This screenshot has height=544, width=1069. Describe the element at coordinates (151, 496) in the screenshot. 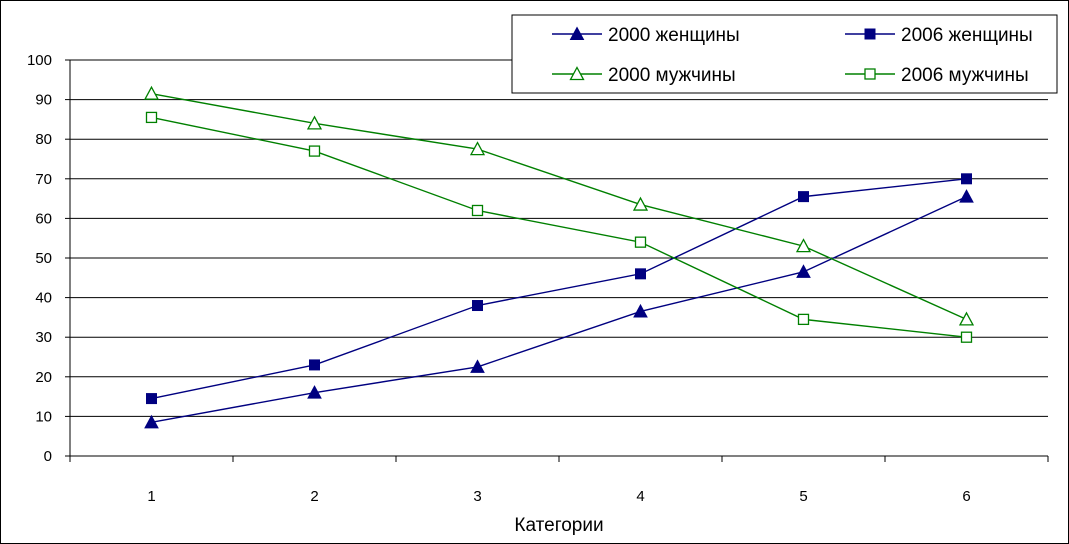

I see `x-tick-label: 1` at that location.